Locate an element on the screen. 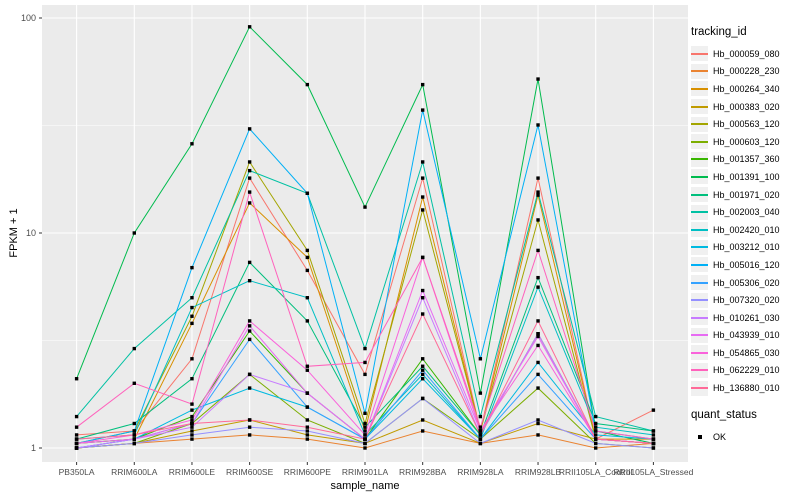 Image resolution: width=800 pixels, height=500 pixels. quant-status-item: OK is located at coordinates (745, 437).